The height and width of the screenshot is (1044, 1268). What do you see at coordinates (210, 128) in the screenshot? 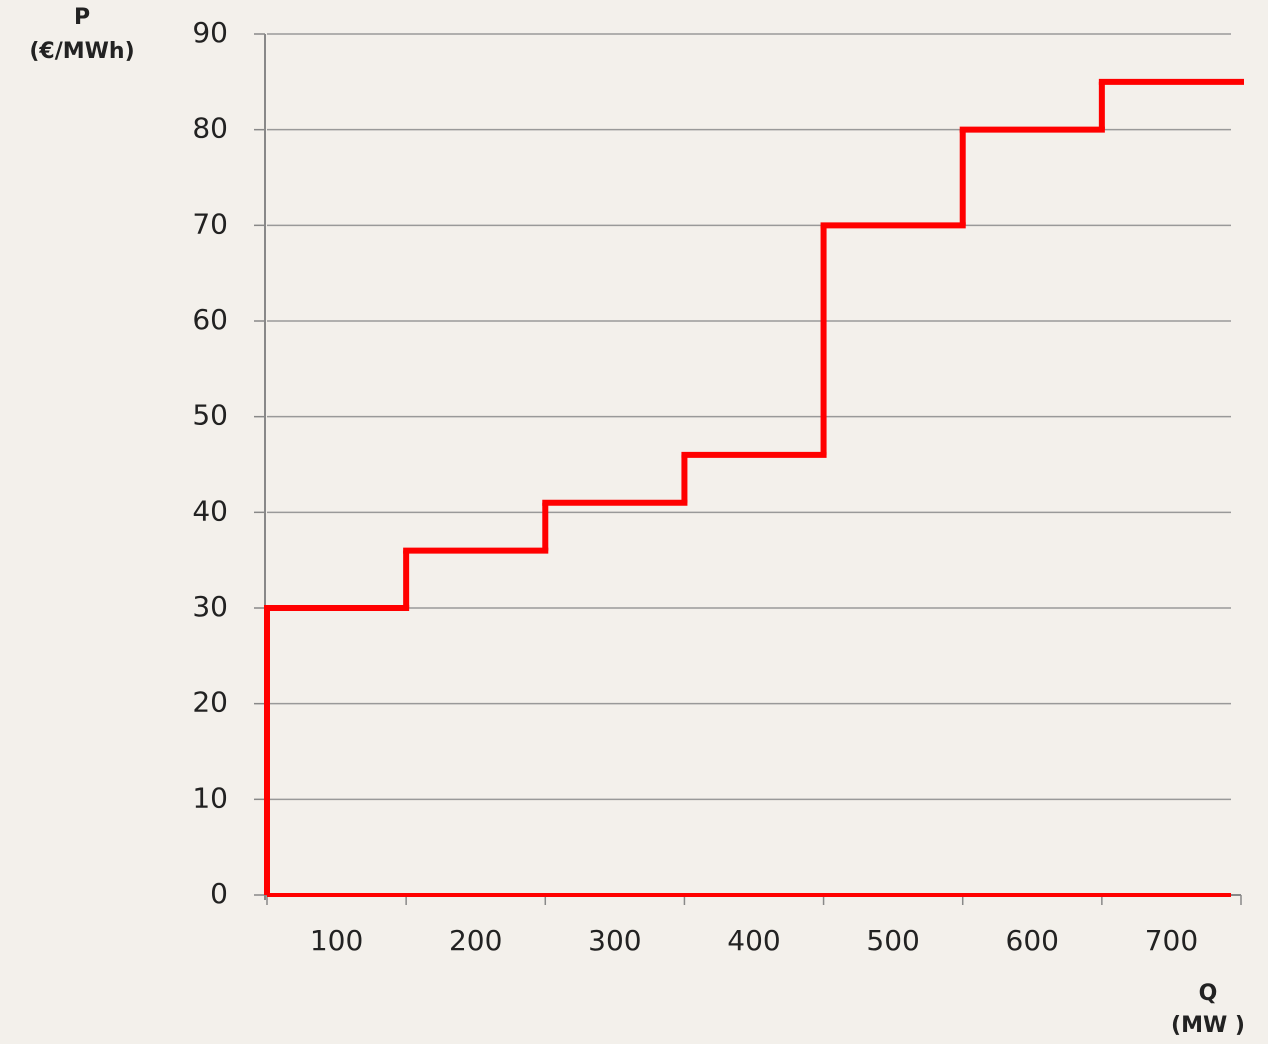
I see `y-tick-label: 80` at bounding box center [210, 128].